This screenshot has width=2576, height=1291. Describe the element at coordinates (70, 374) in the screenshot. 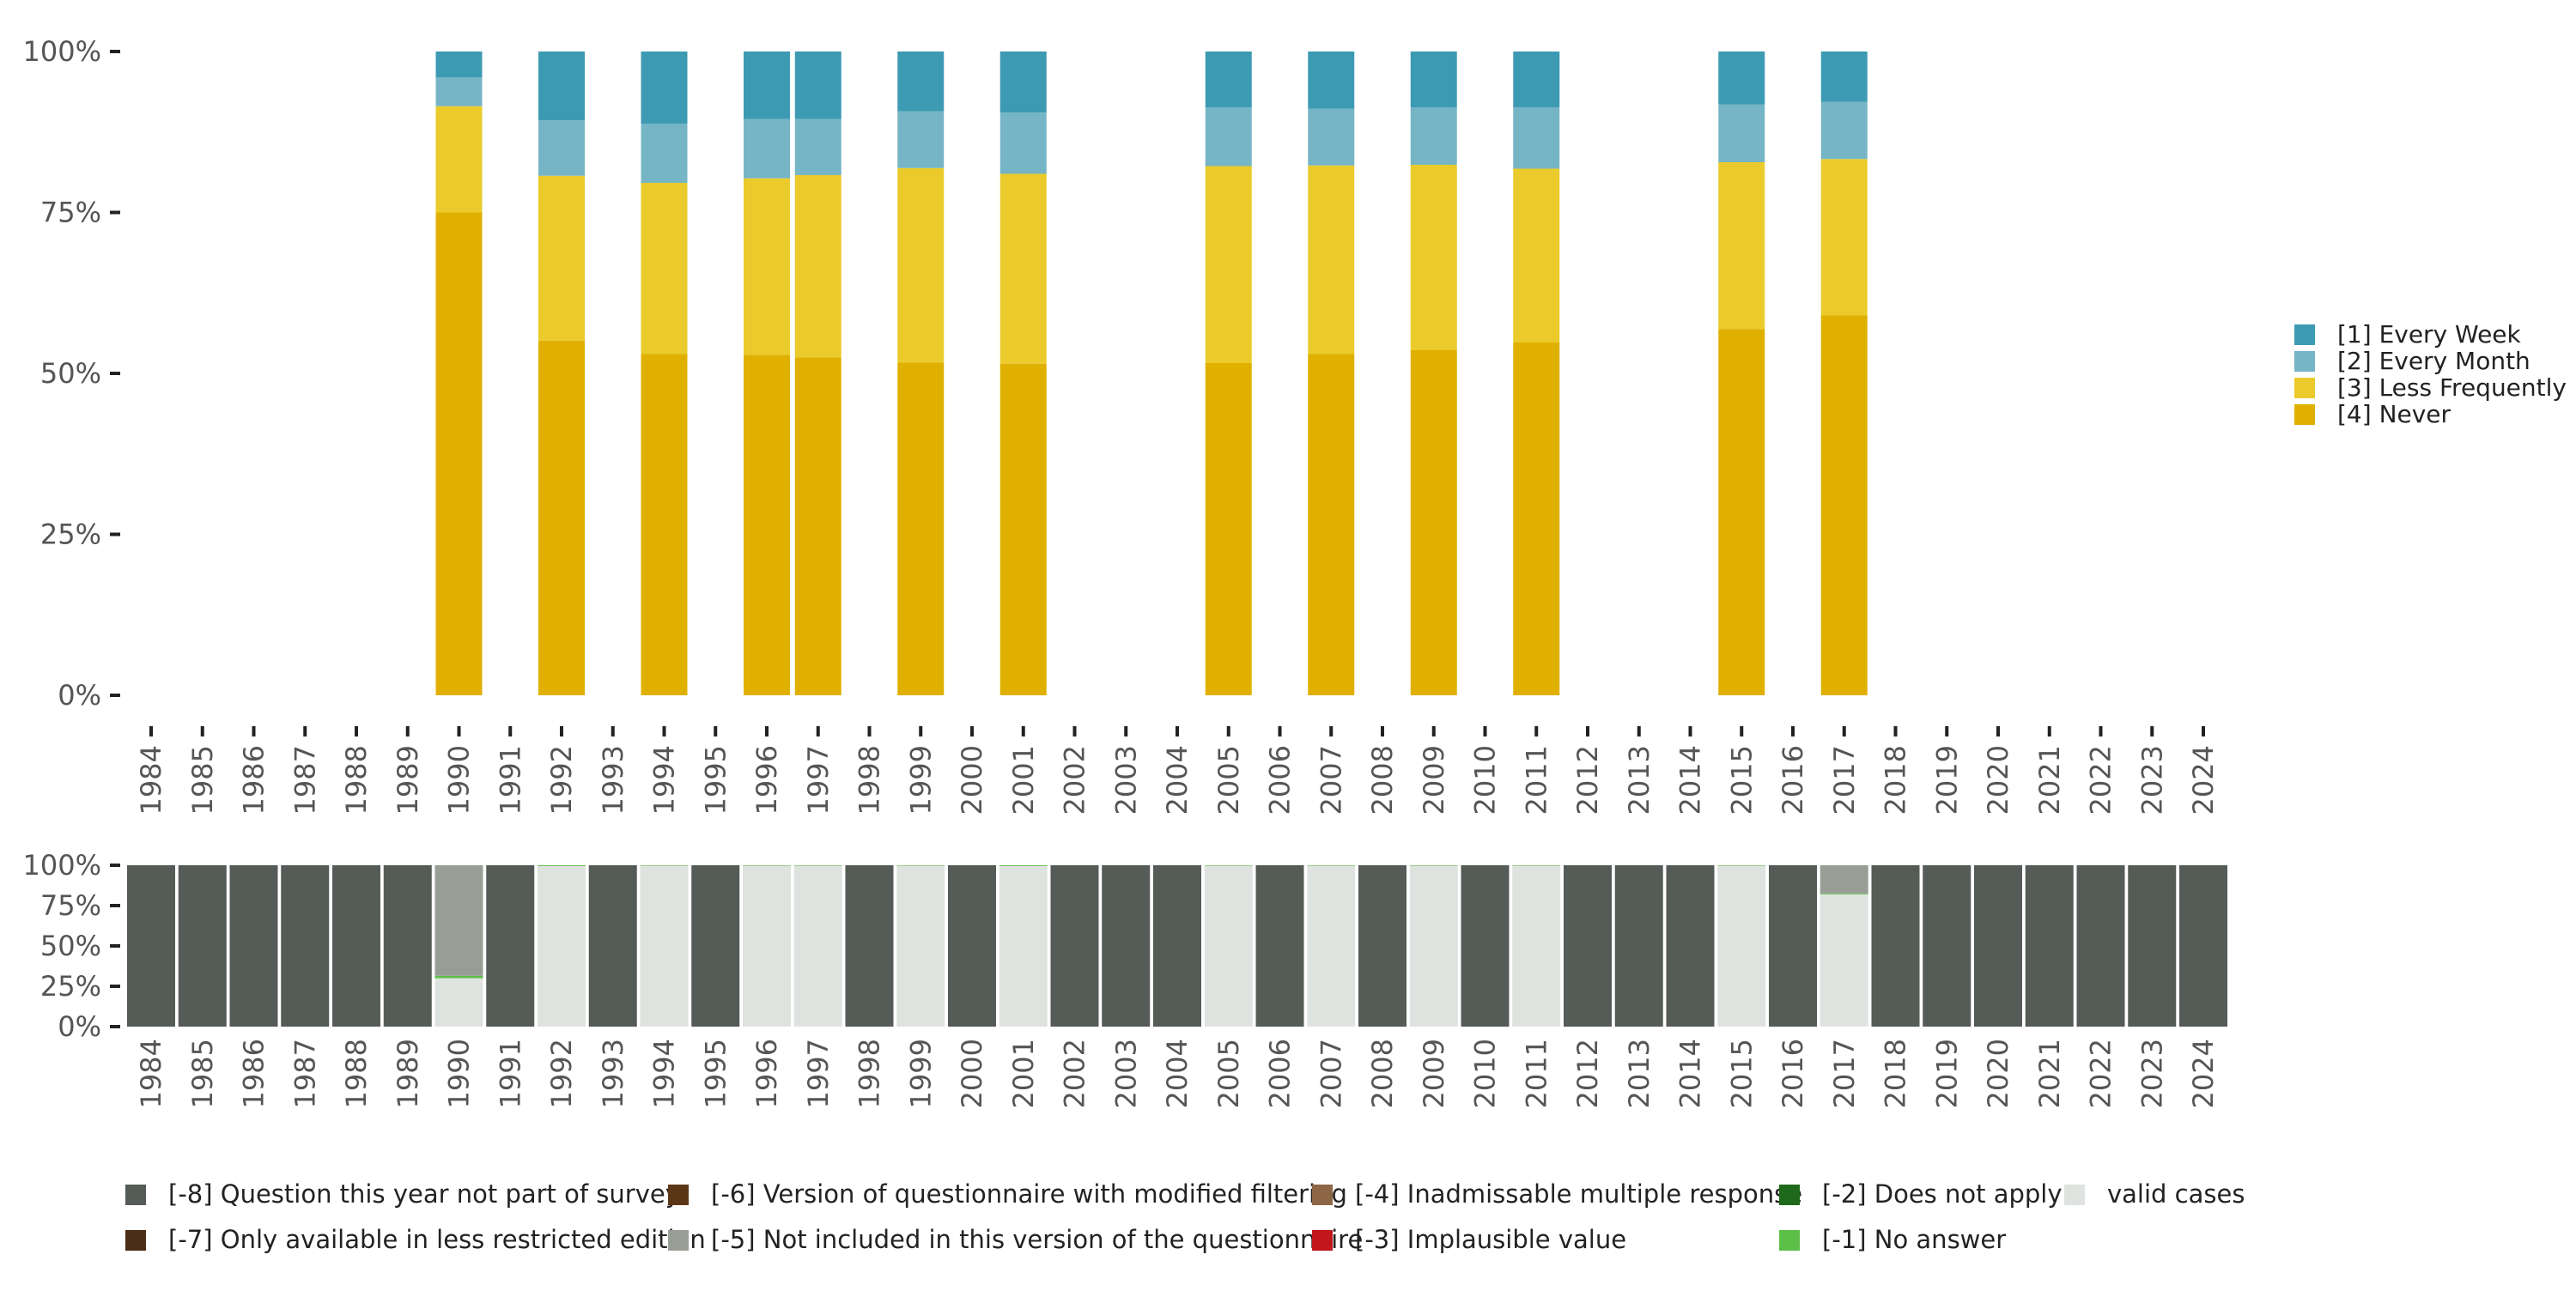

I see `y-tick-label: 50%` at that location.